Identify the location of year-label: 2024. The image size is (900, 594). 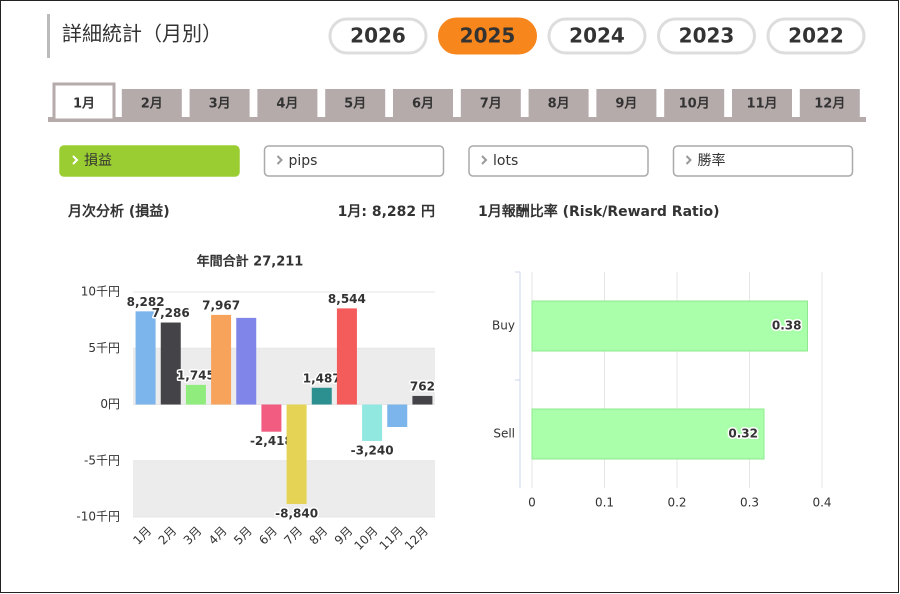
(597, 36).